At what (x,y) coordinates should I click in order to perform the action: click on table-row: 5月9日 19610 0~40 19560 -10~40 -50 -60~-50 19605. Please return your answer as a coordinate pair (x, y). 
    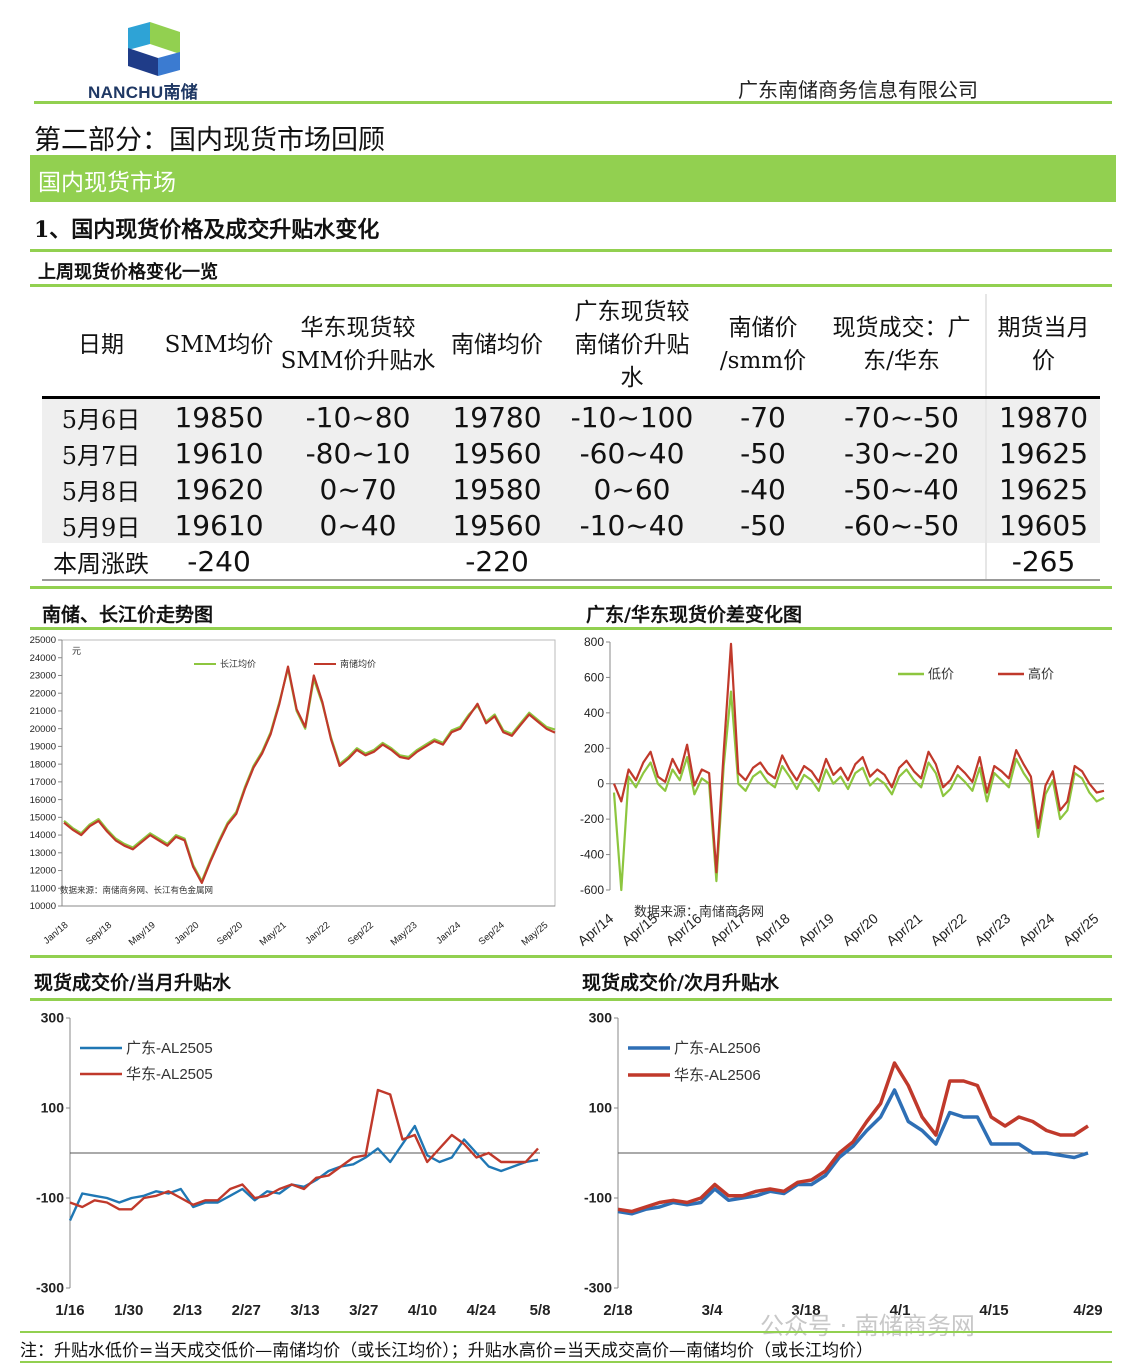
    Looking at the image, I should click on (571, 525).